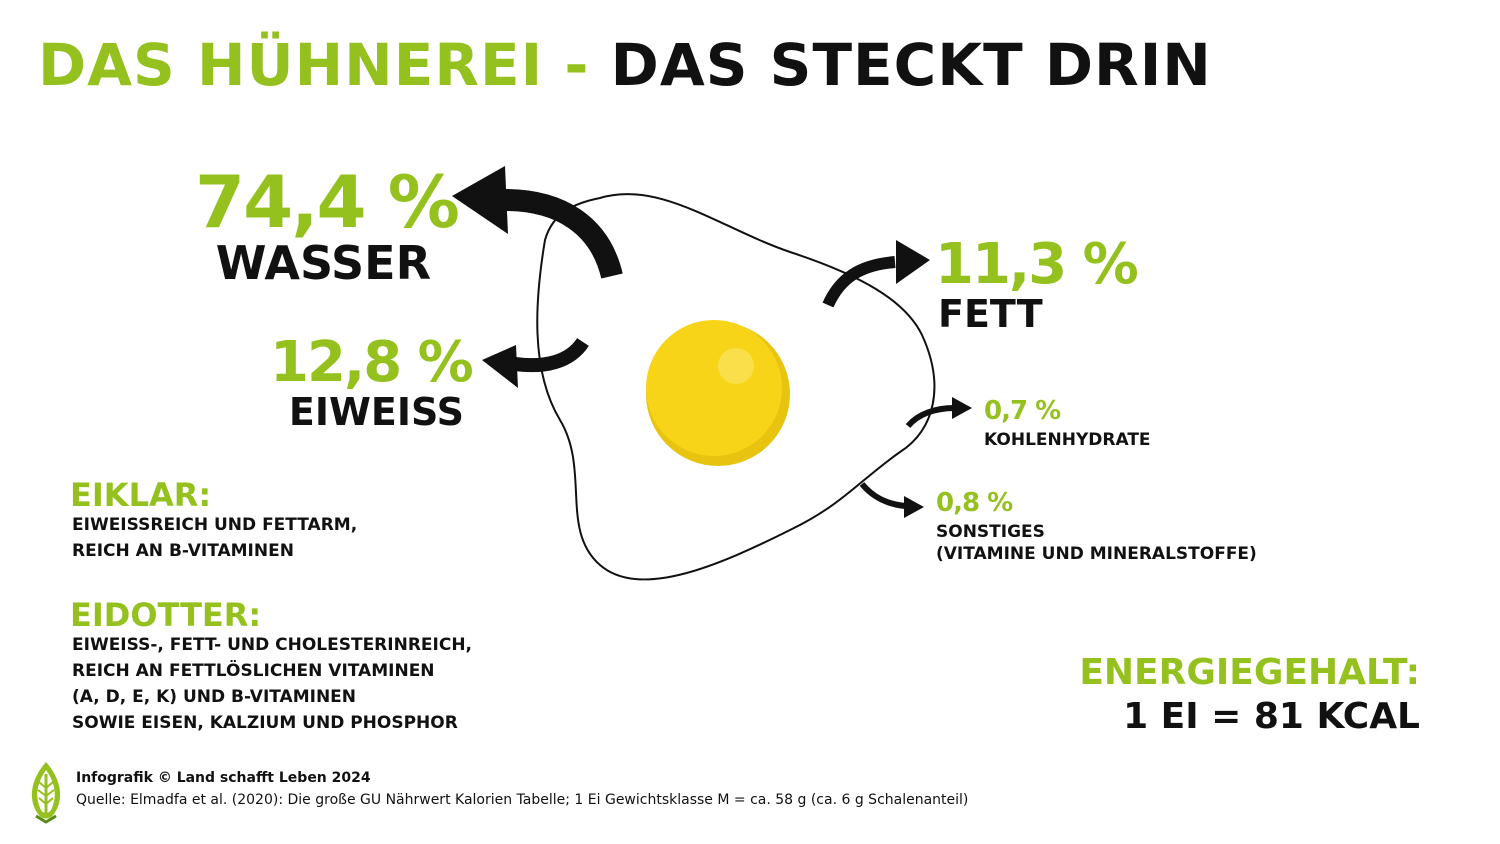 Image resolution: width=1500 pixels, height=844 pixels. Describe the element at coordinates (1067, 440) in the screenshot. I see `kohlenhydrate-label: KOHLENHYDRATE` at that location.